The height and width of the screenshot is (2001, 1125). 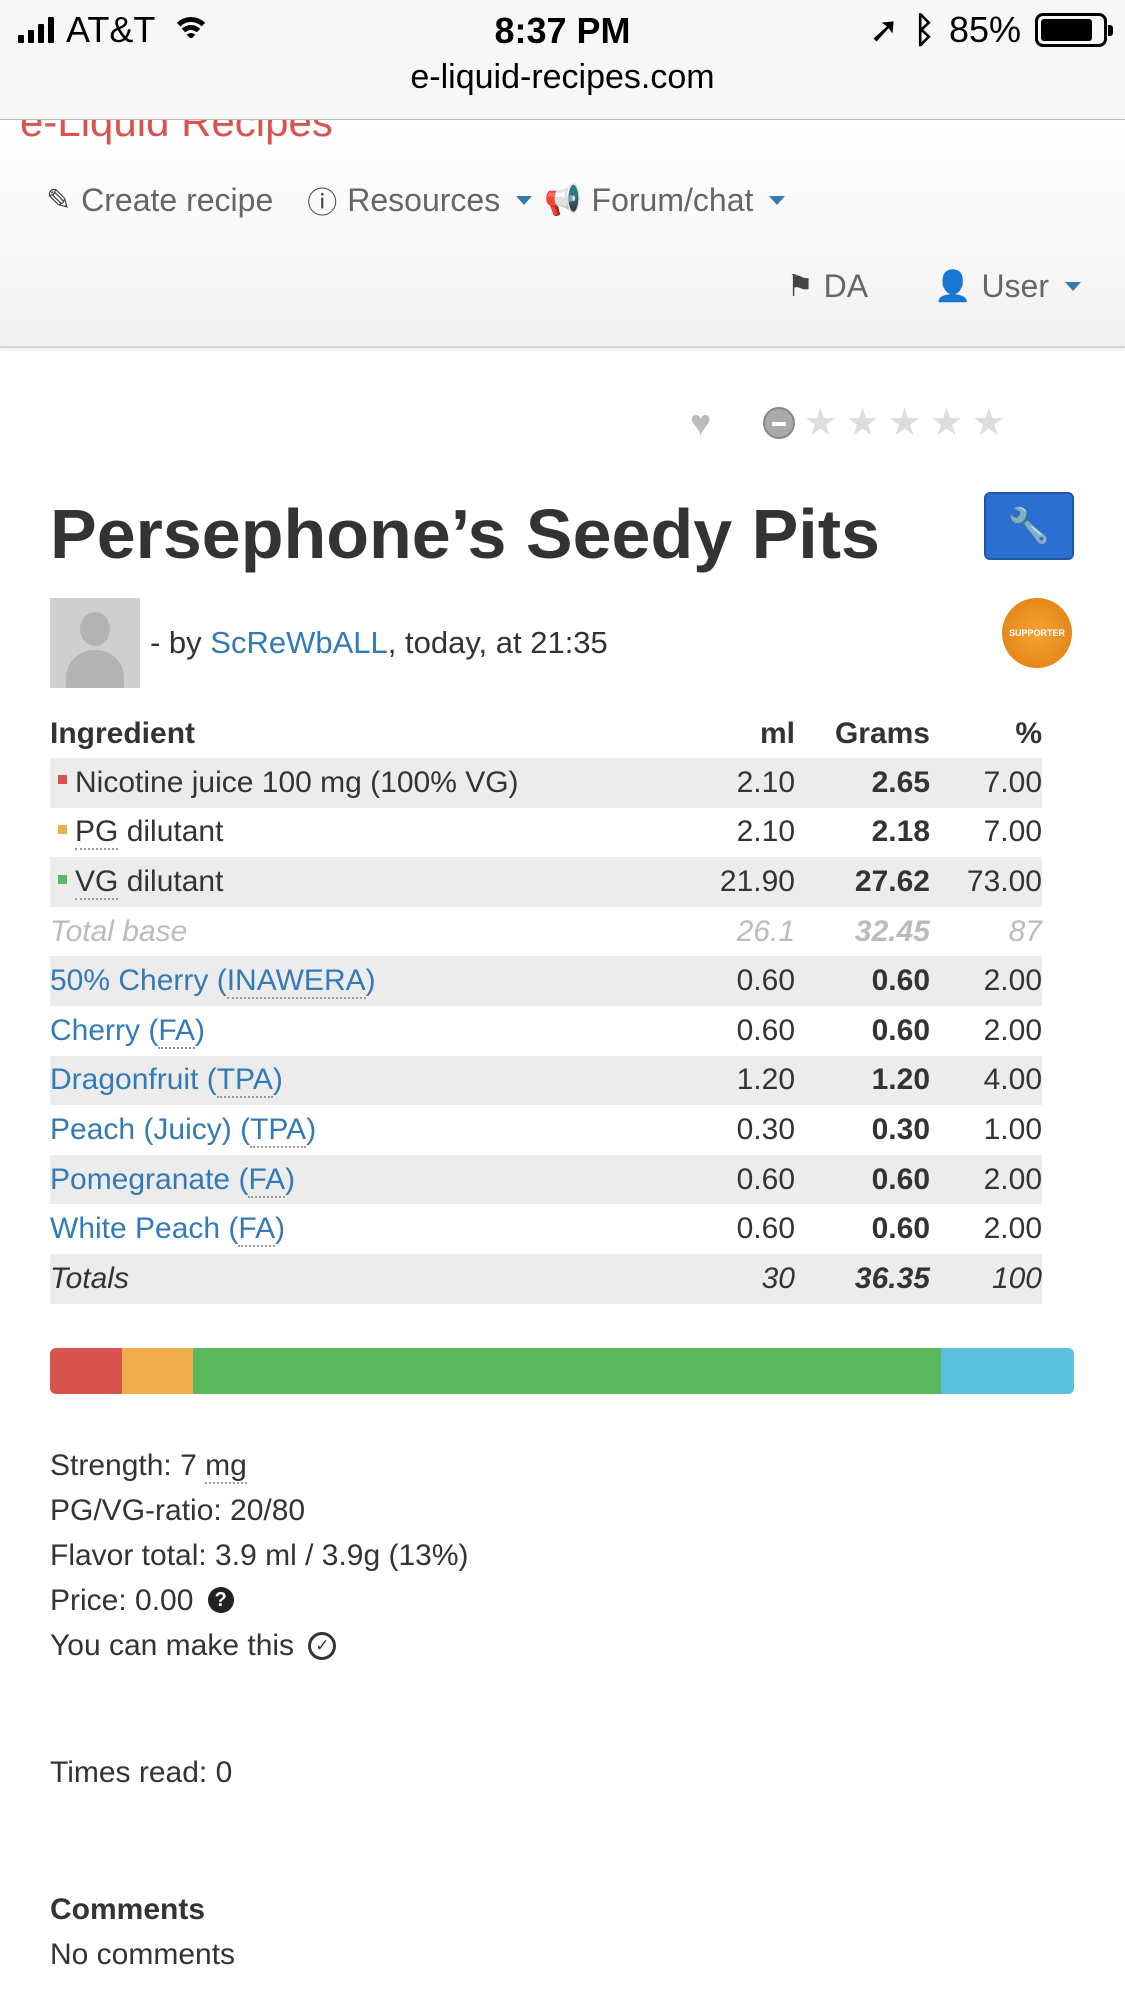 I want to click on flavor-ml: 1.20, so click(x=735, y=1080).